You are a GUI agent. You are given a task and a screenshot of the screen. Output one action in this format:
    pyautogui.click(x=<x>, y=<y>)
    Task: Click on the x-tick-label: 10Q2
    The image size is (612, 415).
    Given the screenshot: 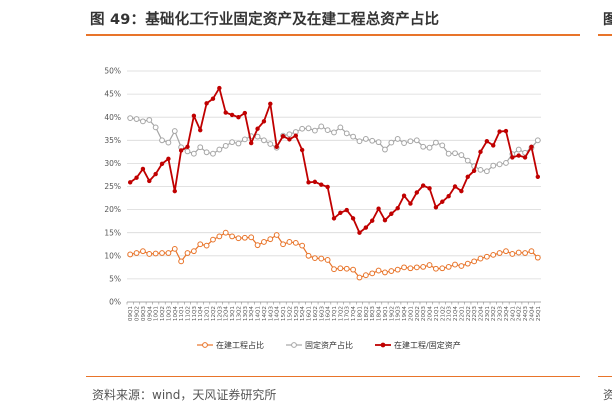 What is the action you would take?
    pyautogui.click(x=163, y=313)
    